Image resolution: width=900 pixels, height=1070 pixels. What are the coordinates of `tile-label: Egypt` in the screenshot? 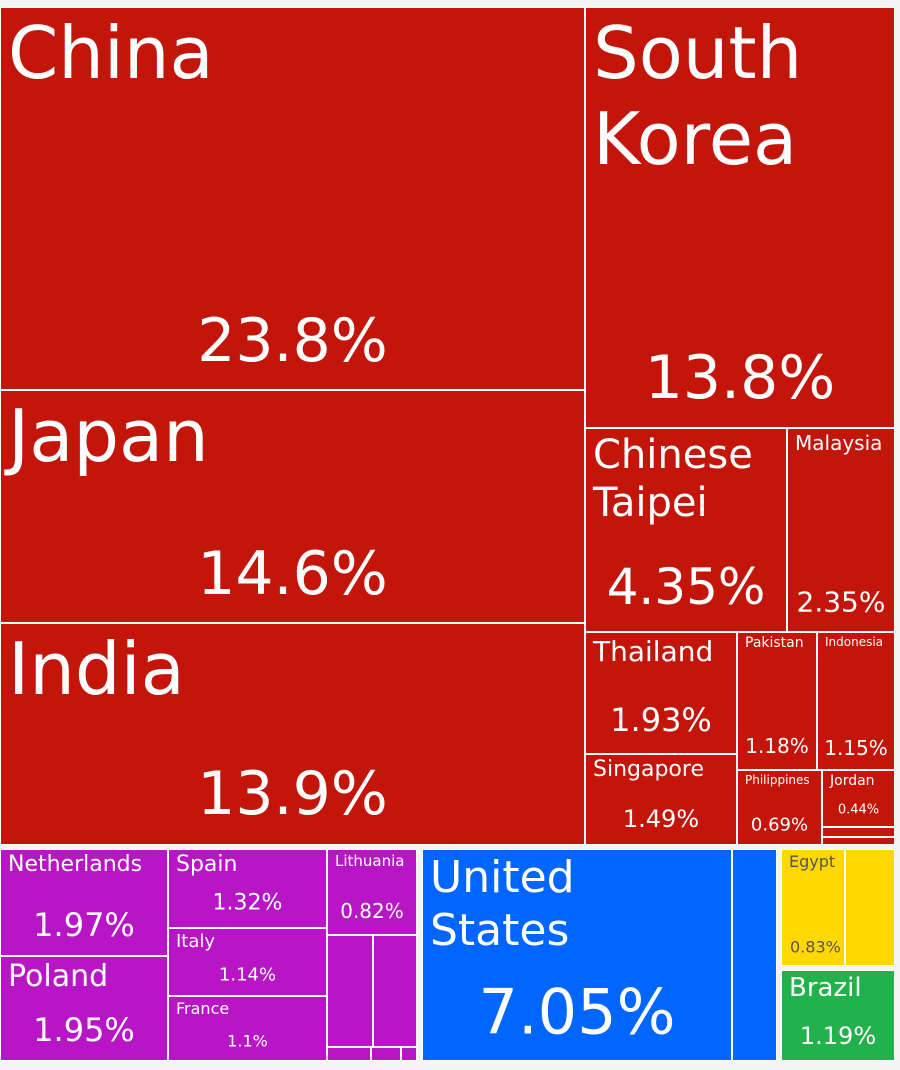 It's located at (812, 861).